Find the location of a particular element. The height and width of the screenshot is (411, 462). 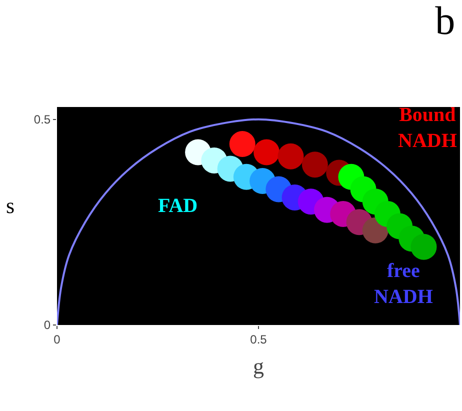

annotation: free NADH is located at coordinates (404, 284).